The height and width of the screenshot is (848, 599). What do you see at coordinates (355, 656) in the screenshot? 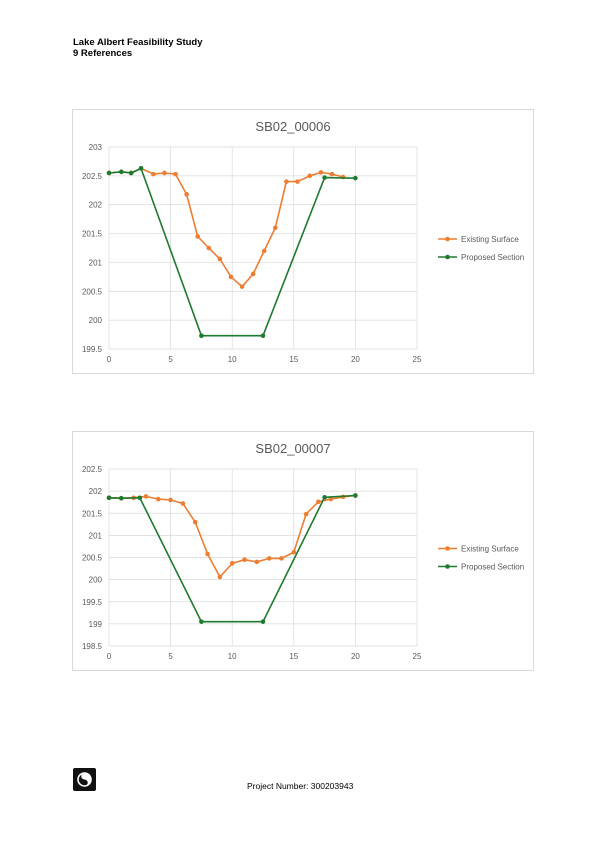
I see `chart2-x-tick-label: 20` at bounding box center [355, 656].